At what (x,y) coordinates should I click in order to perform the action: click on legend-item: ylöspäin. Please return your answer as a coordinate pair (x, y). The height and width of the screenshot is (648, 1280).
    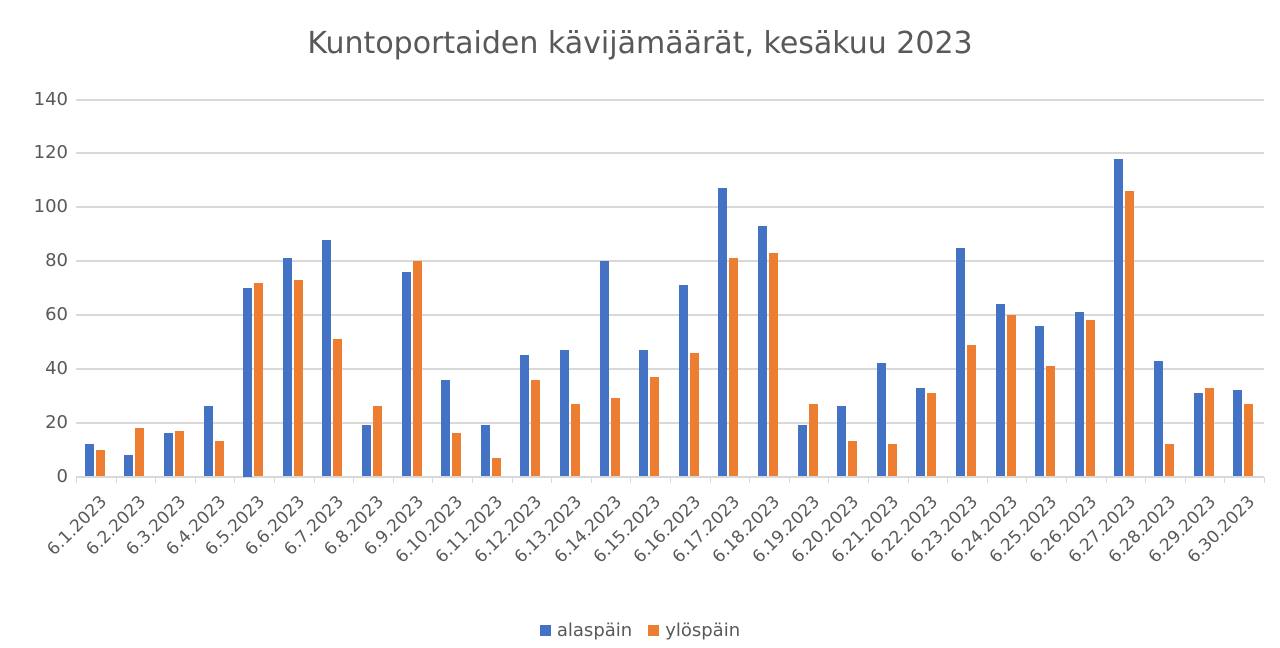
    Looking at the image, I should click on (694, 630).